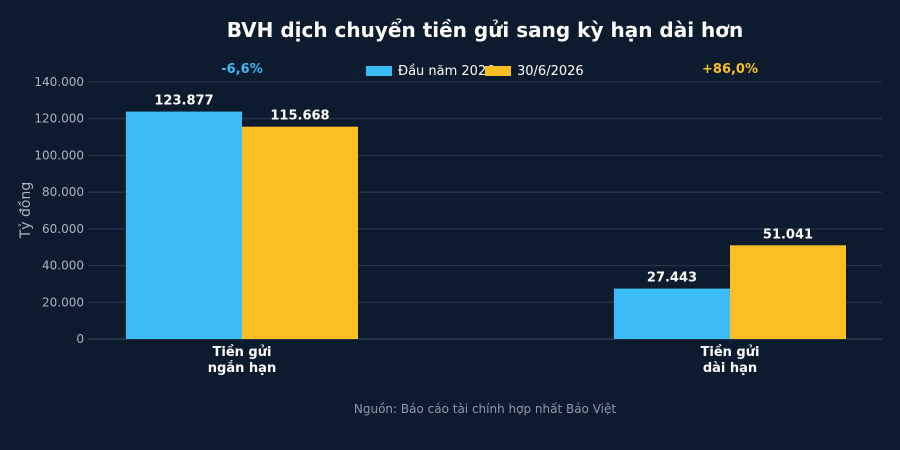  What do you see at coordinates (80, 339) in the screenshot?
I see `y-tick-label: 0` at bounding box center [80, 339].